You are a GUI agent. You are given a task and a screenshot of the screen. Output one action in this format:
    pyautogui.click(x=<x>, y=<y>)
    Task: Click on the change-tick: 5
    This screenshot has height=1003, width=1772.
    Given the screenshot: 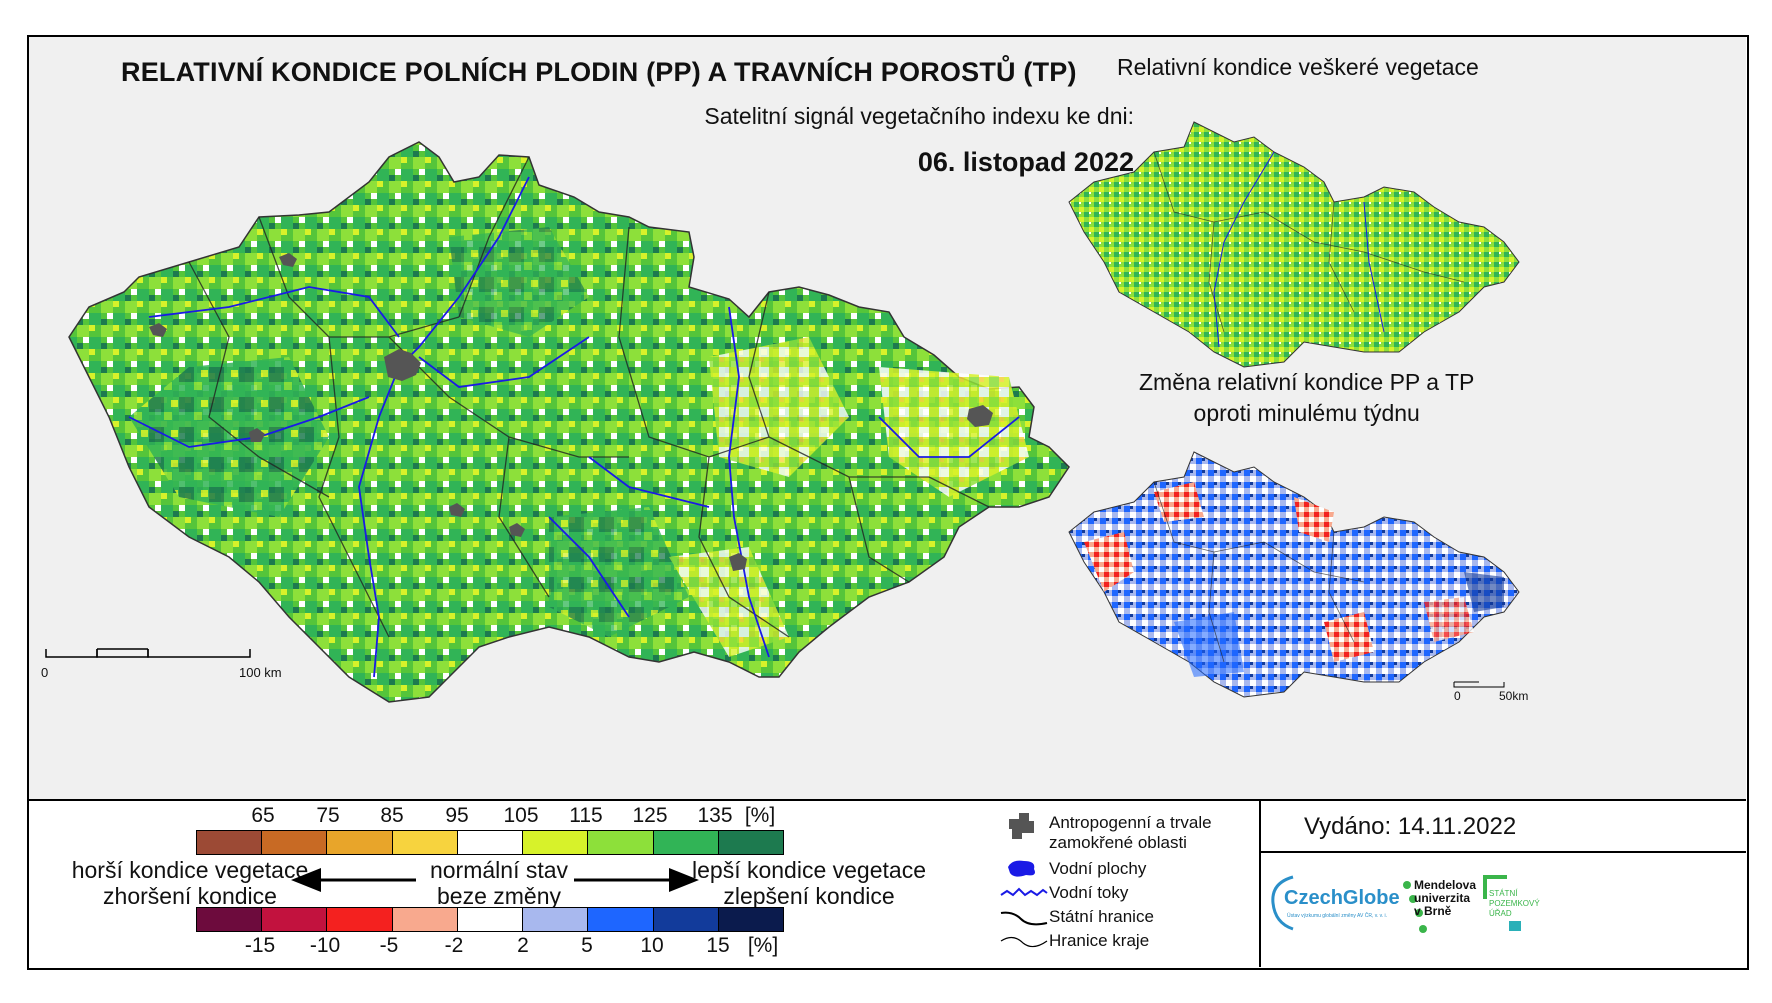 What is the action you would take?
    pyautogui.click(x=587, y=945)
    